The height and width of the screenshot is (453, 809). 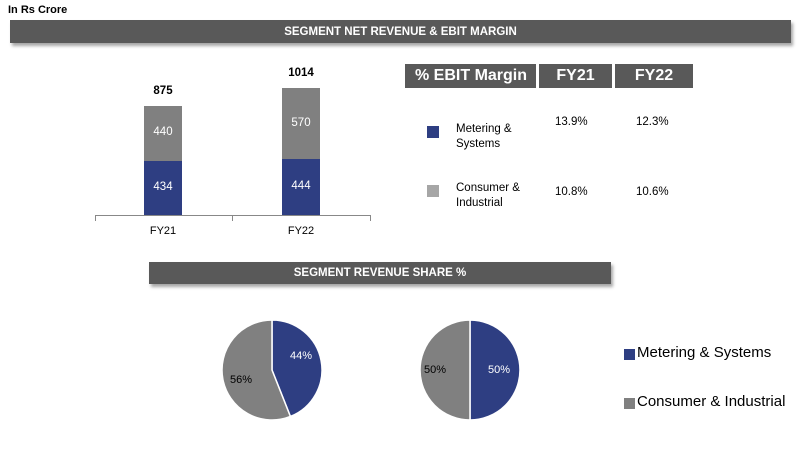 What do you see at coordinates (488, 188) in the screenshot?
I see `ebit-row-label-line: Consumer &` at bounding box center [488, 188].